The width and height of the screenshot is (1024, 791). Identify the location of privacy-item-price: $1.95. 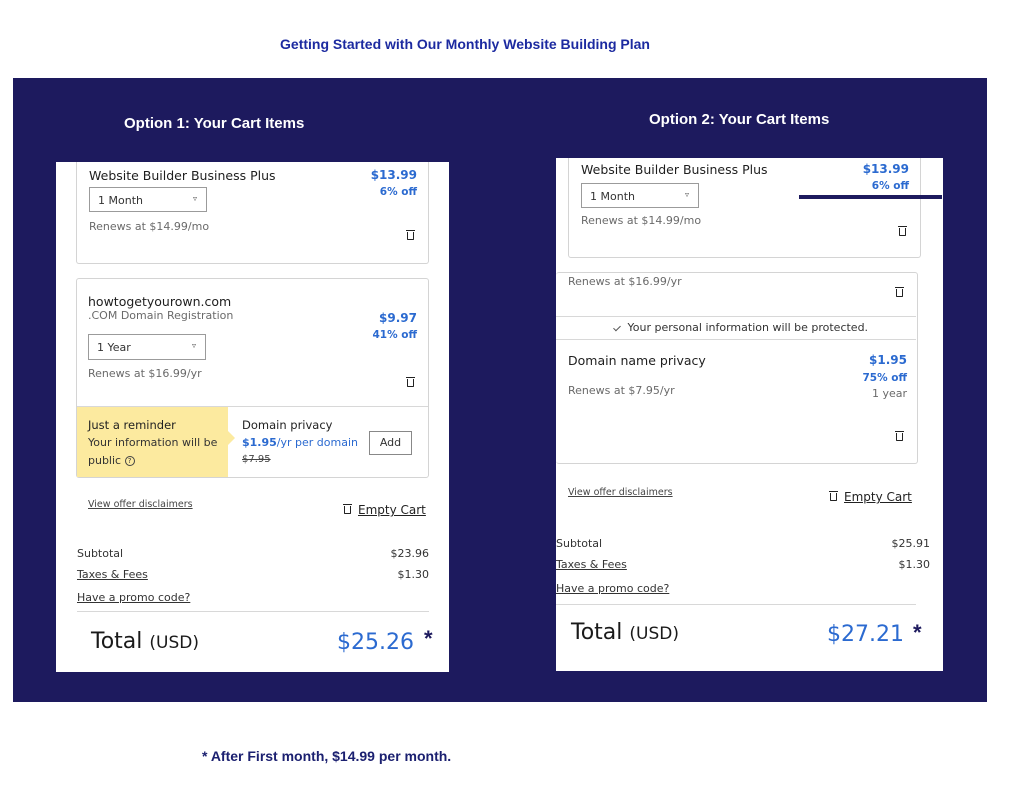
(888, 360).